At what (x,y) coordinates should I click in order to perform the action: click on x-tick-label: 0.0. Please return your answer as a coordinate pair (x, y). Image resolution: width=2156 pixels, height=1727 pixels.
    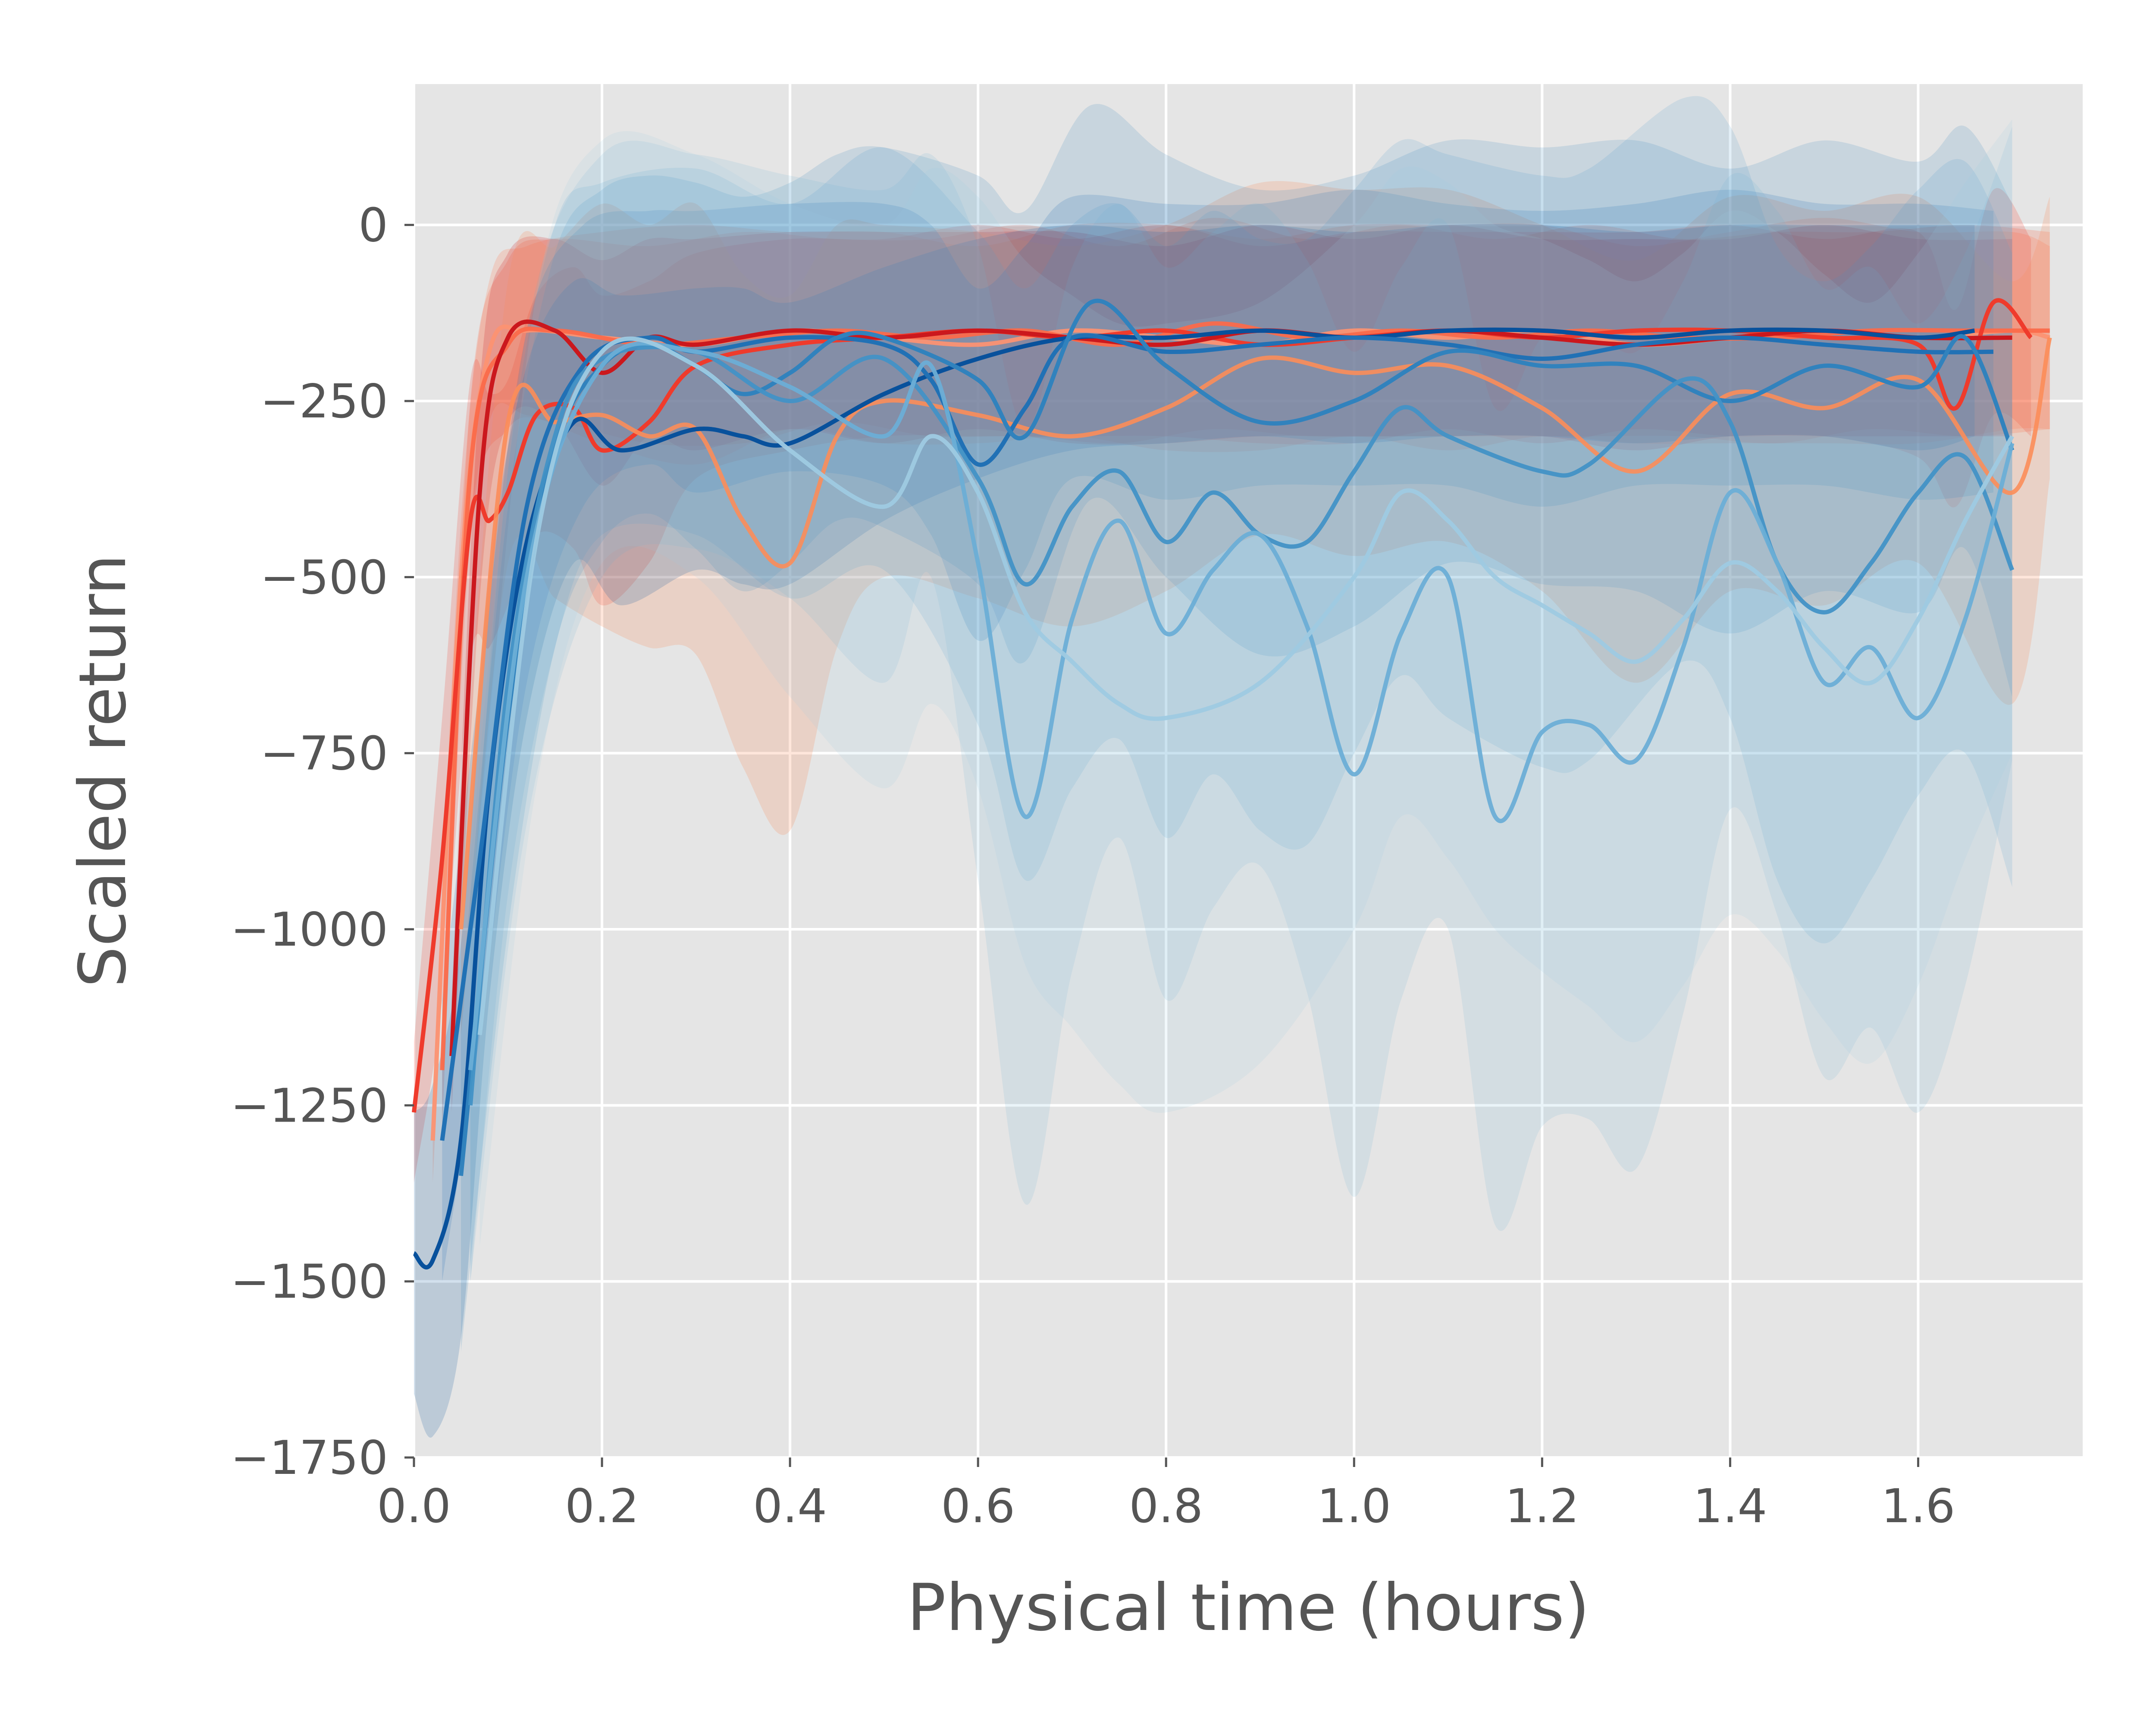
    Looking at the image, I should click on (414, 1506).